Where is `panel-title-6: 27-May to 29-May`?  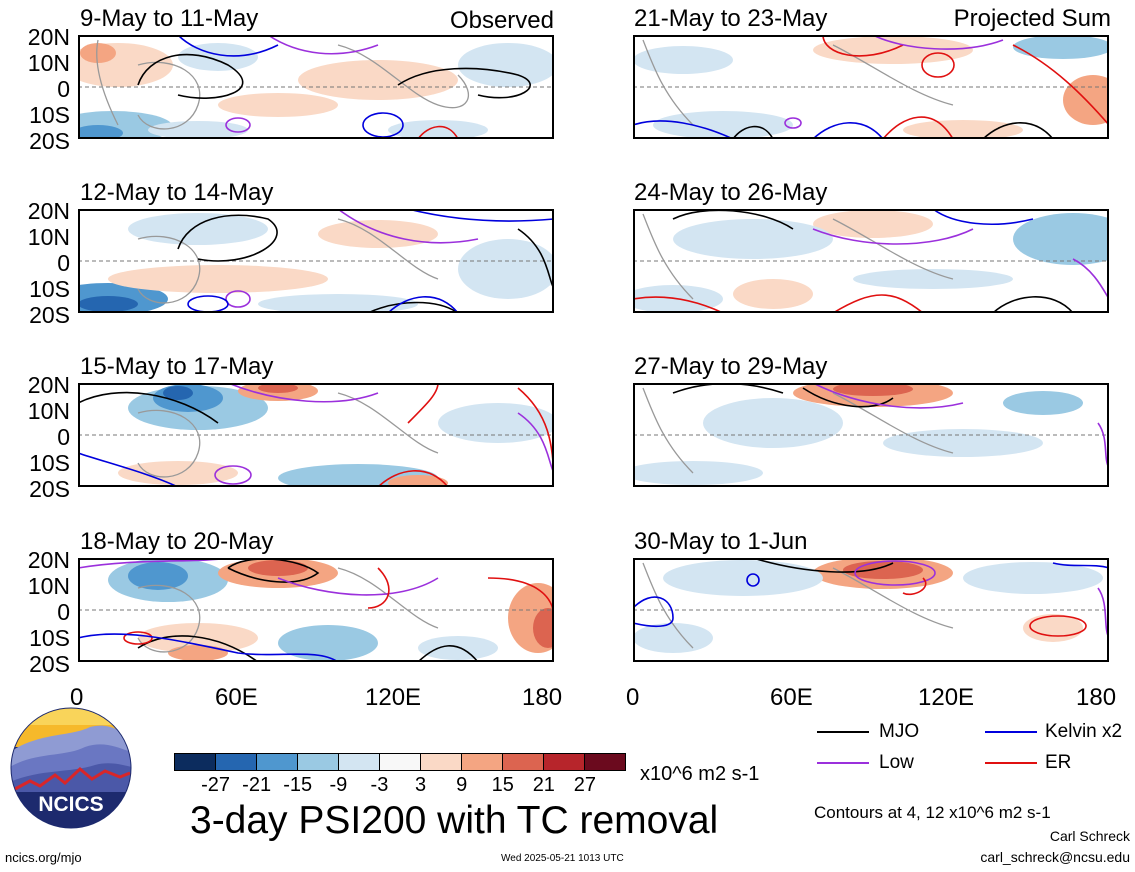
panel-title-6: 27-May to 29-May is located at coordinates (731, 366).